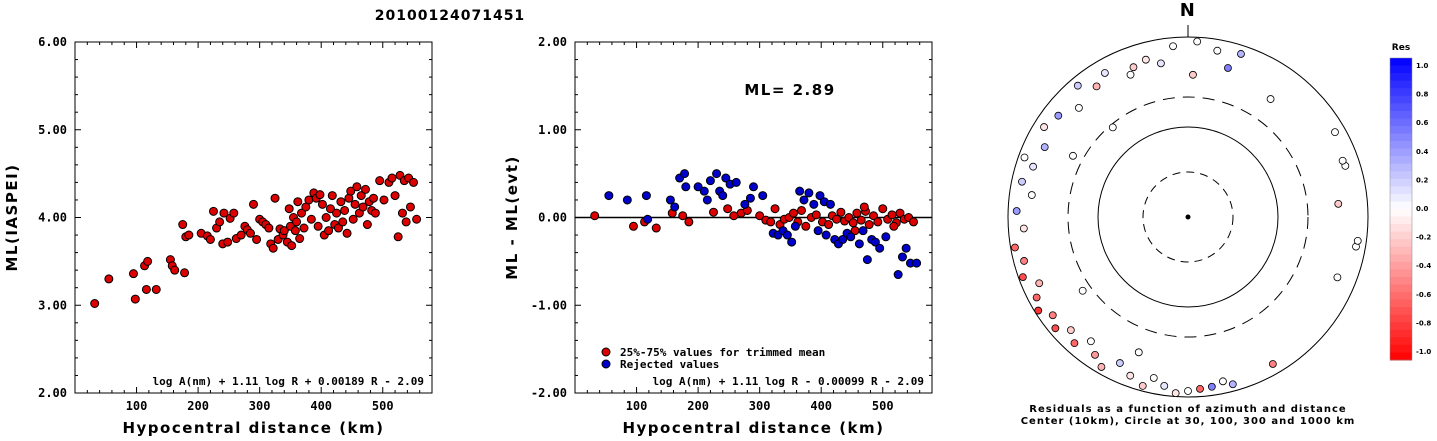  Describe the element at coordinates (606, 364) in the screenshot. I see `legend-marker` at that location.